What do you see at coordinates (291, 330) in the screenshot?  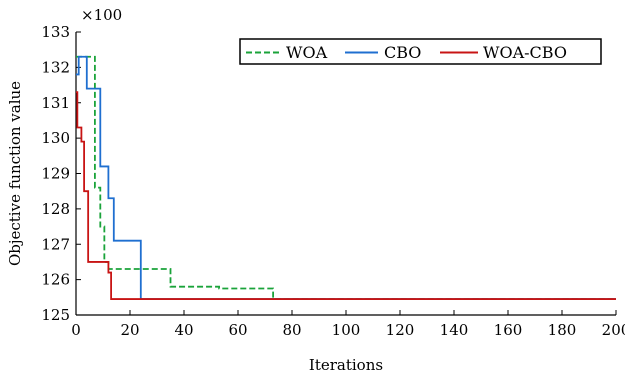 I see `x-tick-label: 80` at bounding box center [291, 330].